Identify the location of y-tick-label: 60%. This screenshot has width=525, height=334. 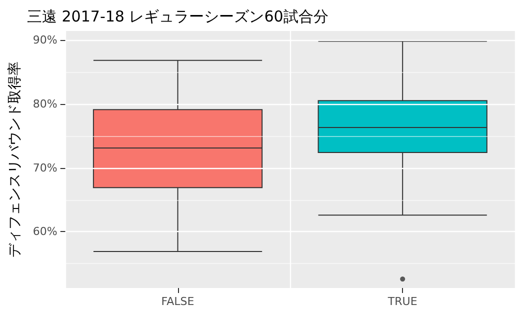
(45, 231).